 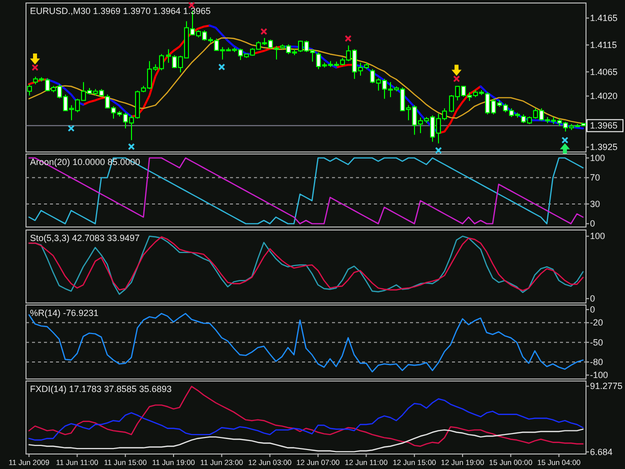 What do you see at coordinates (595, 177) in the screenshot?
I see `y-tick-label: 70` at bounding box center [595, 177].